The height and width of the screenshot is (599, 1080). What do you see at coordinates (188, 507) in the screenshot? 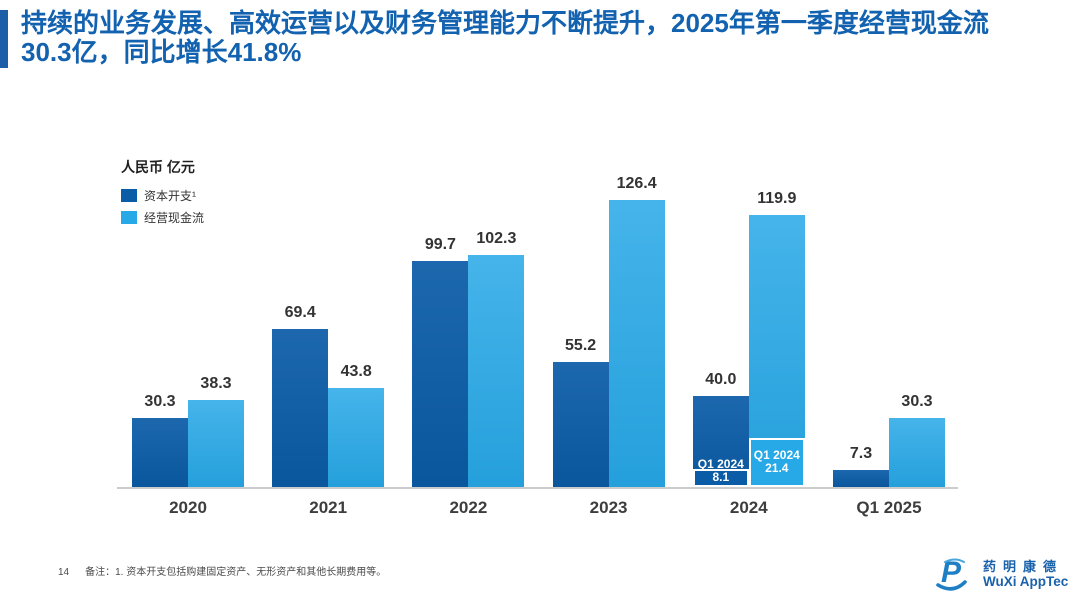
I see `category-label: 2020` at bounding box center [188, 507].